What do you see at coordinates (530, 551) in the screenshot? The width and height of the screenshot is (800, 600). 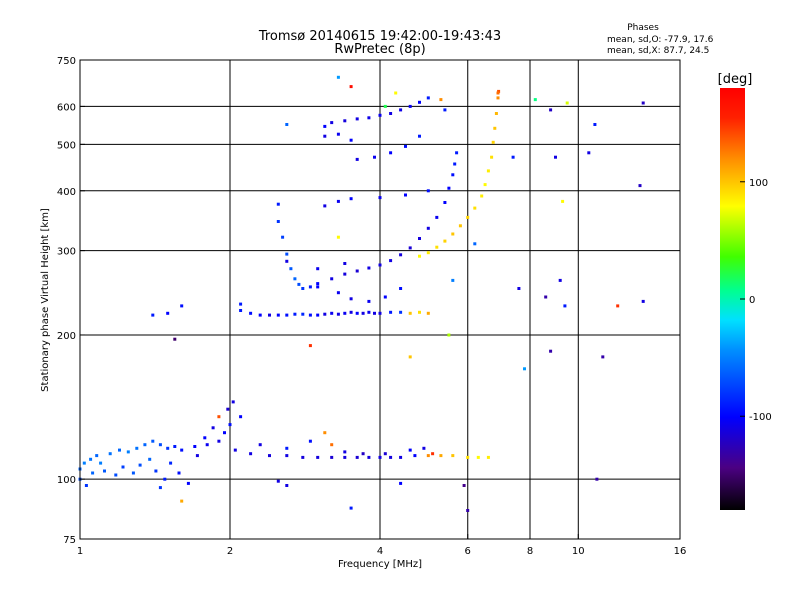 I see `x-tick-label: 8` at bounding box center [530, 551].